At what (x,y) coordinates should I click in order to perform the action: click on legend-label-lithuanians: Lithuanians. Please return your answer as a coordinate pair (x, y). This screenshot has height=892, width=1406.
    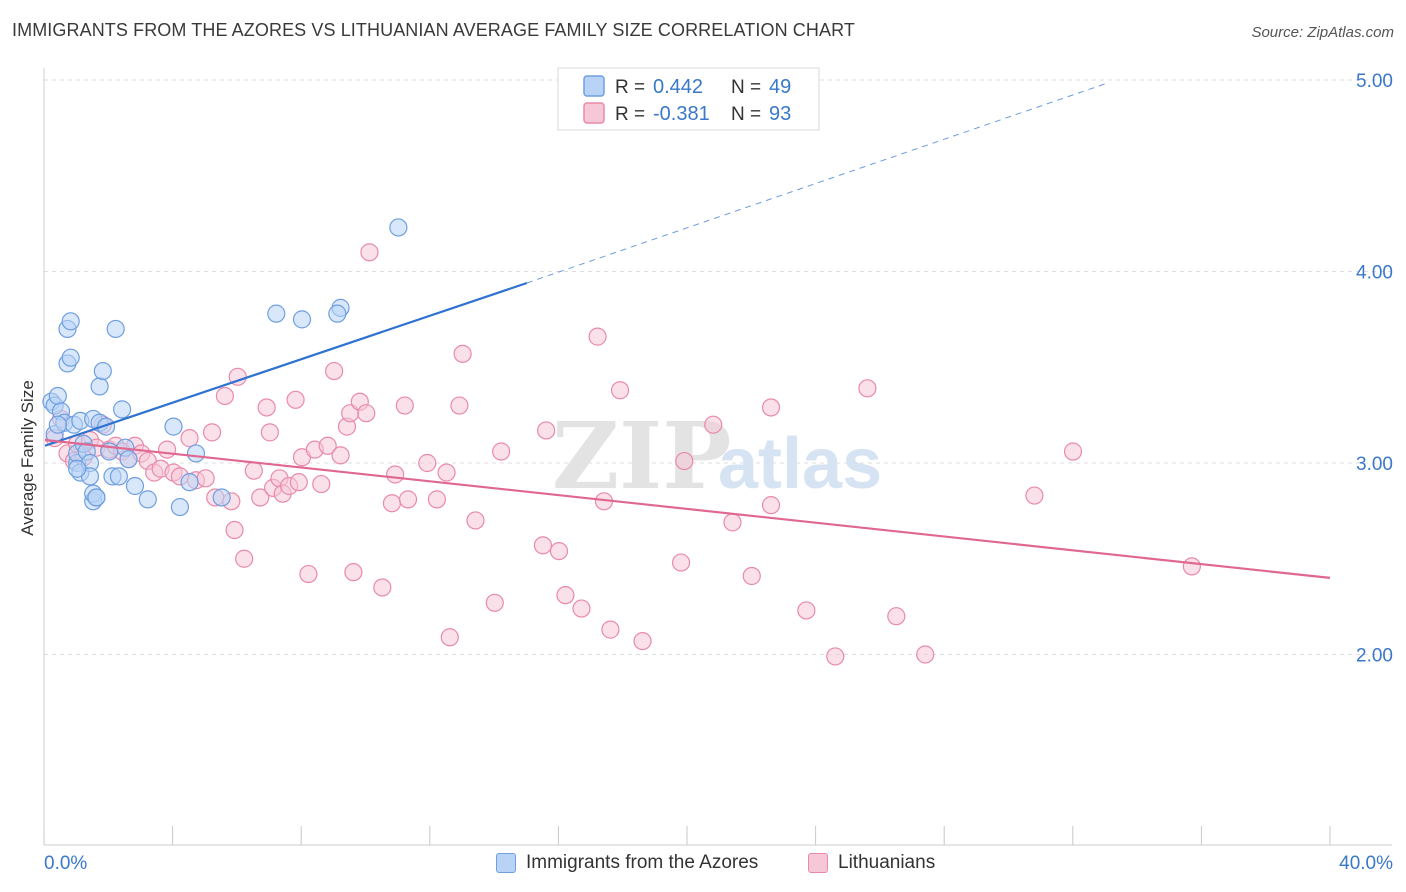
    Looking at the image, I should click on (887, 862).